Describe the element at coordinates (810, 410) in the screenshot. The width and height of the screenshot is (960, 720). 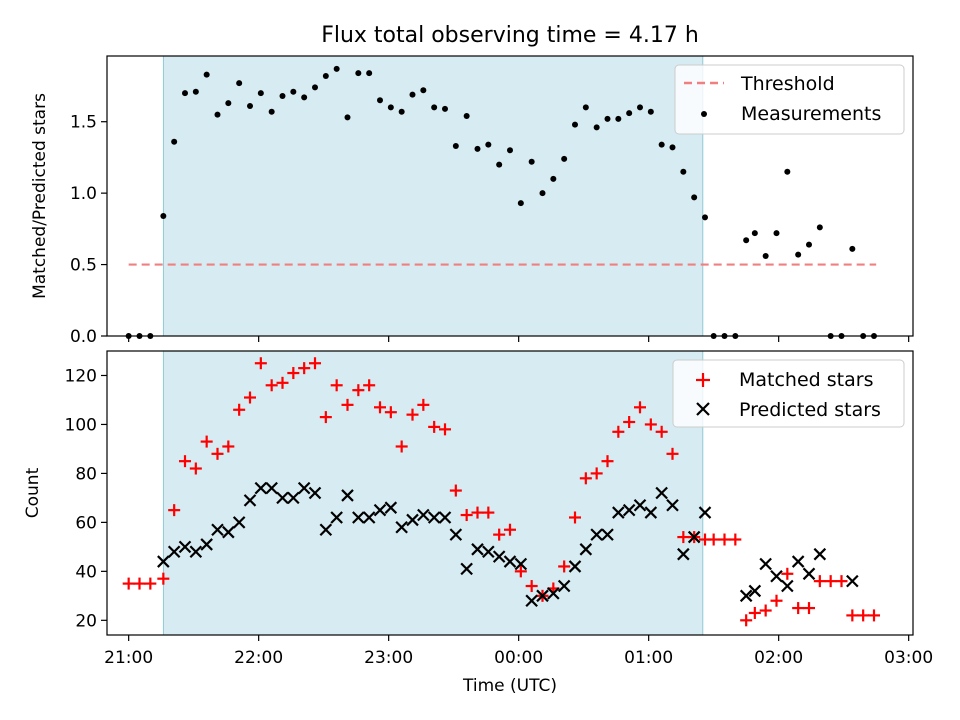
I see `legend-predicted-label: Predicted stars` at that location.